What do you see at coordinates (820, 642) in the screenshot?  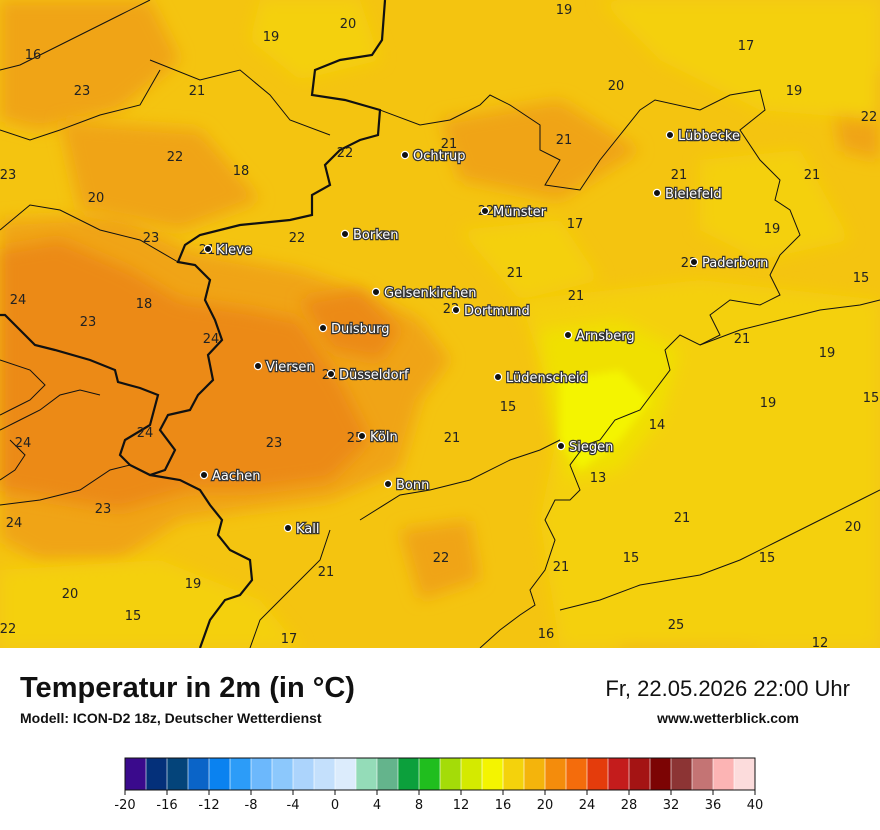 I see `temperature-value: 12` at bounding box center [820, 642].